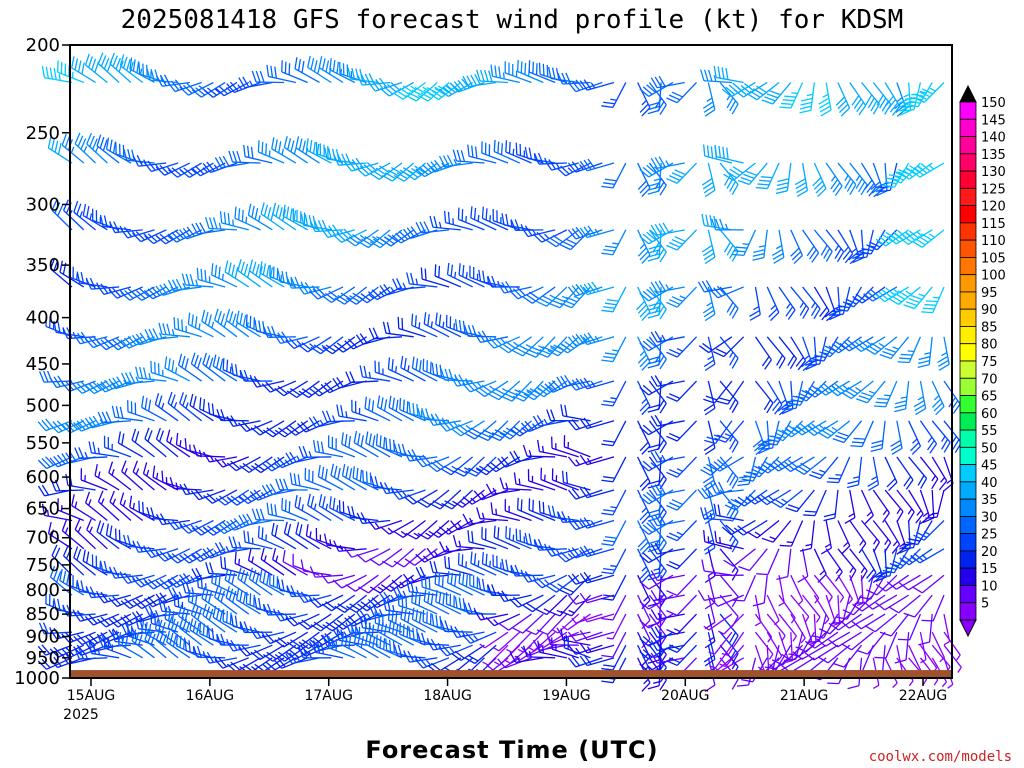 The width and height of the screenshot is (1024, 768). I want to click on colorbar-label: 150, so click(993, 103).